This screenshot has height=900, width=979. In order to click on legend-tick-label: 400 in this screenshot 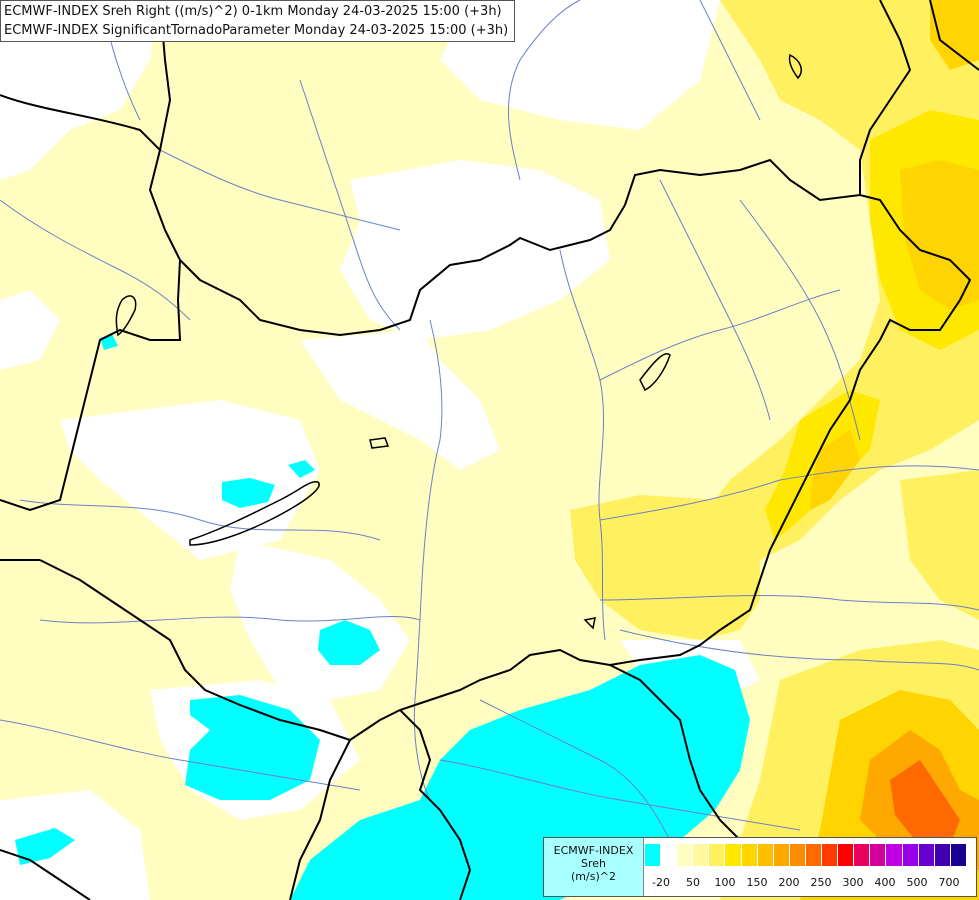, I will do `click(885, 882)`.